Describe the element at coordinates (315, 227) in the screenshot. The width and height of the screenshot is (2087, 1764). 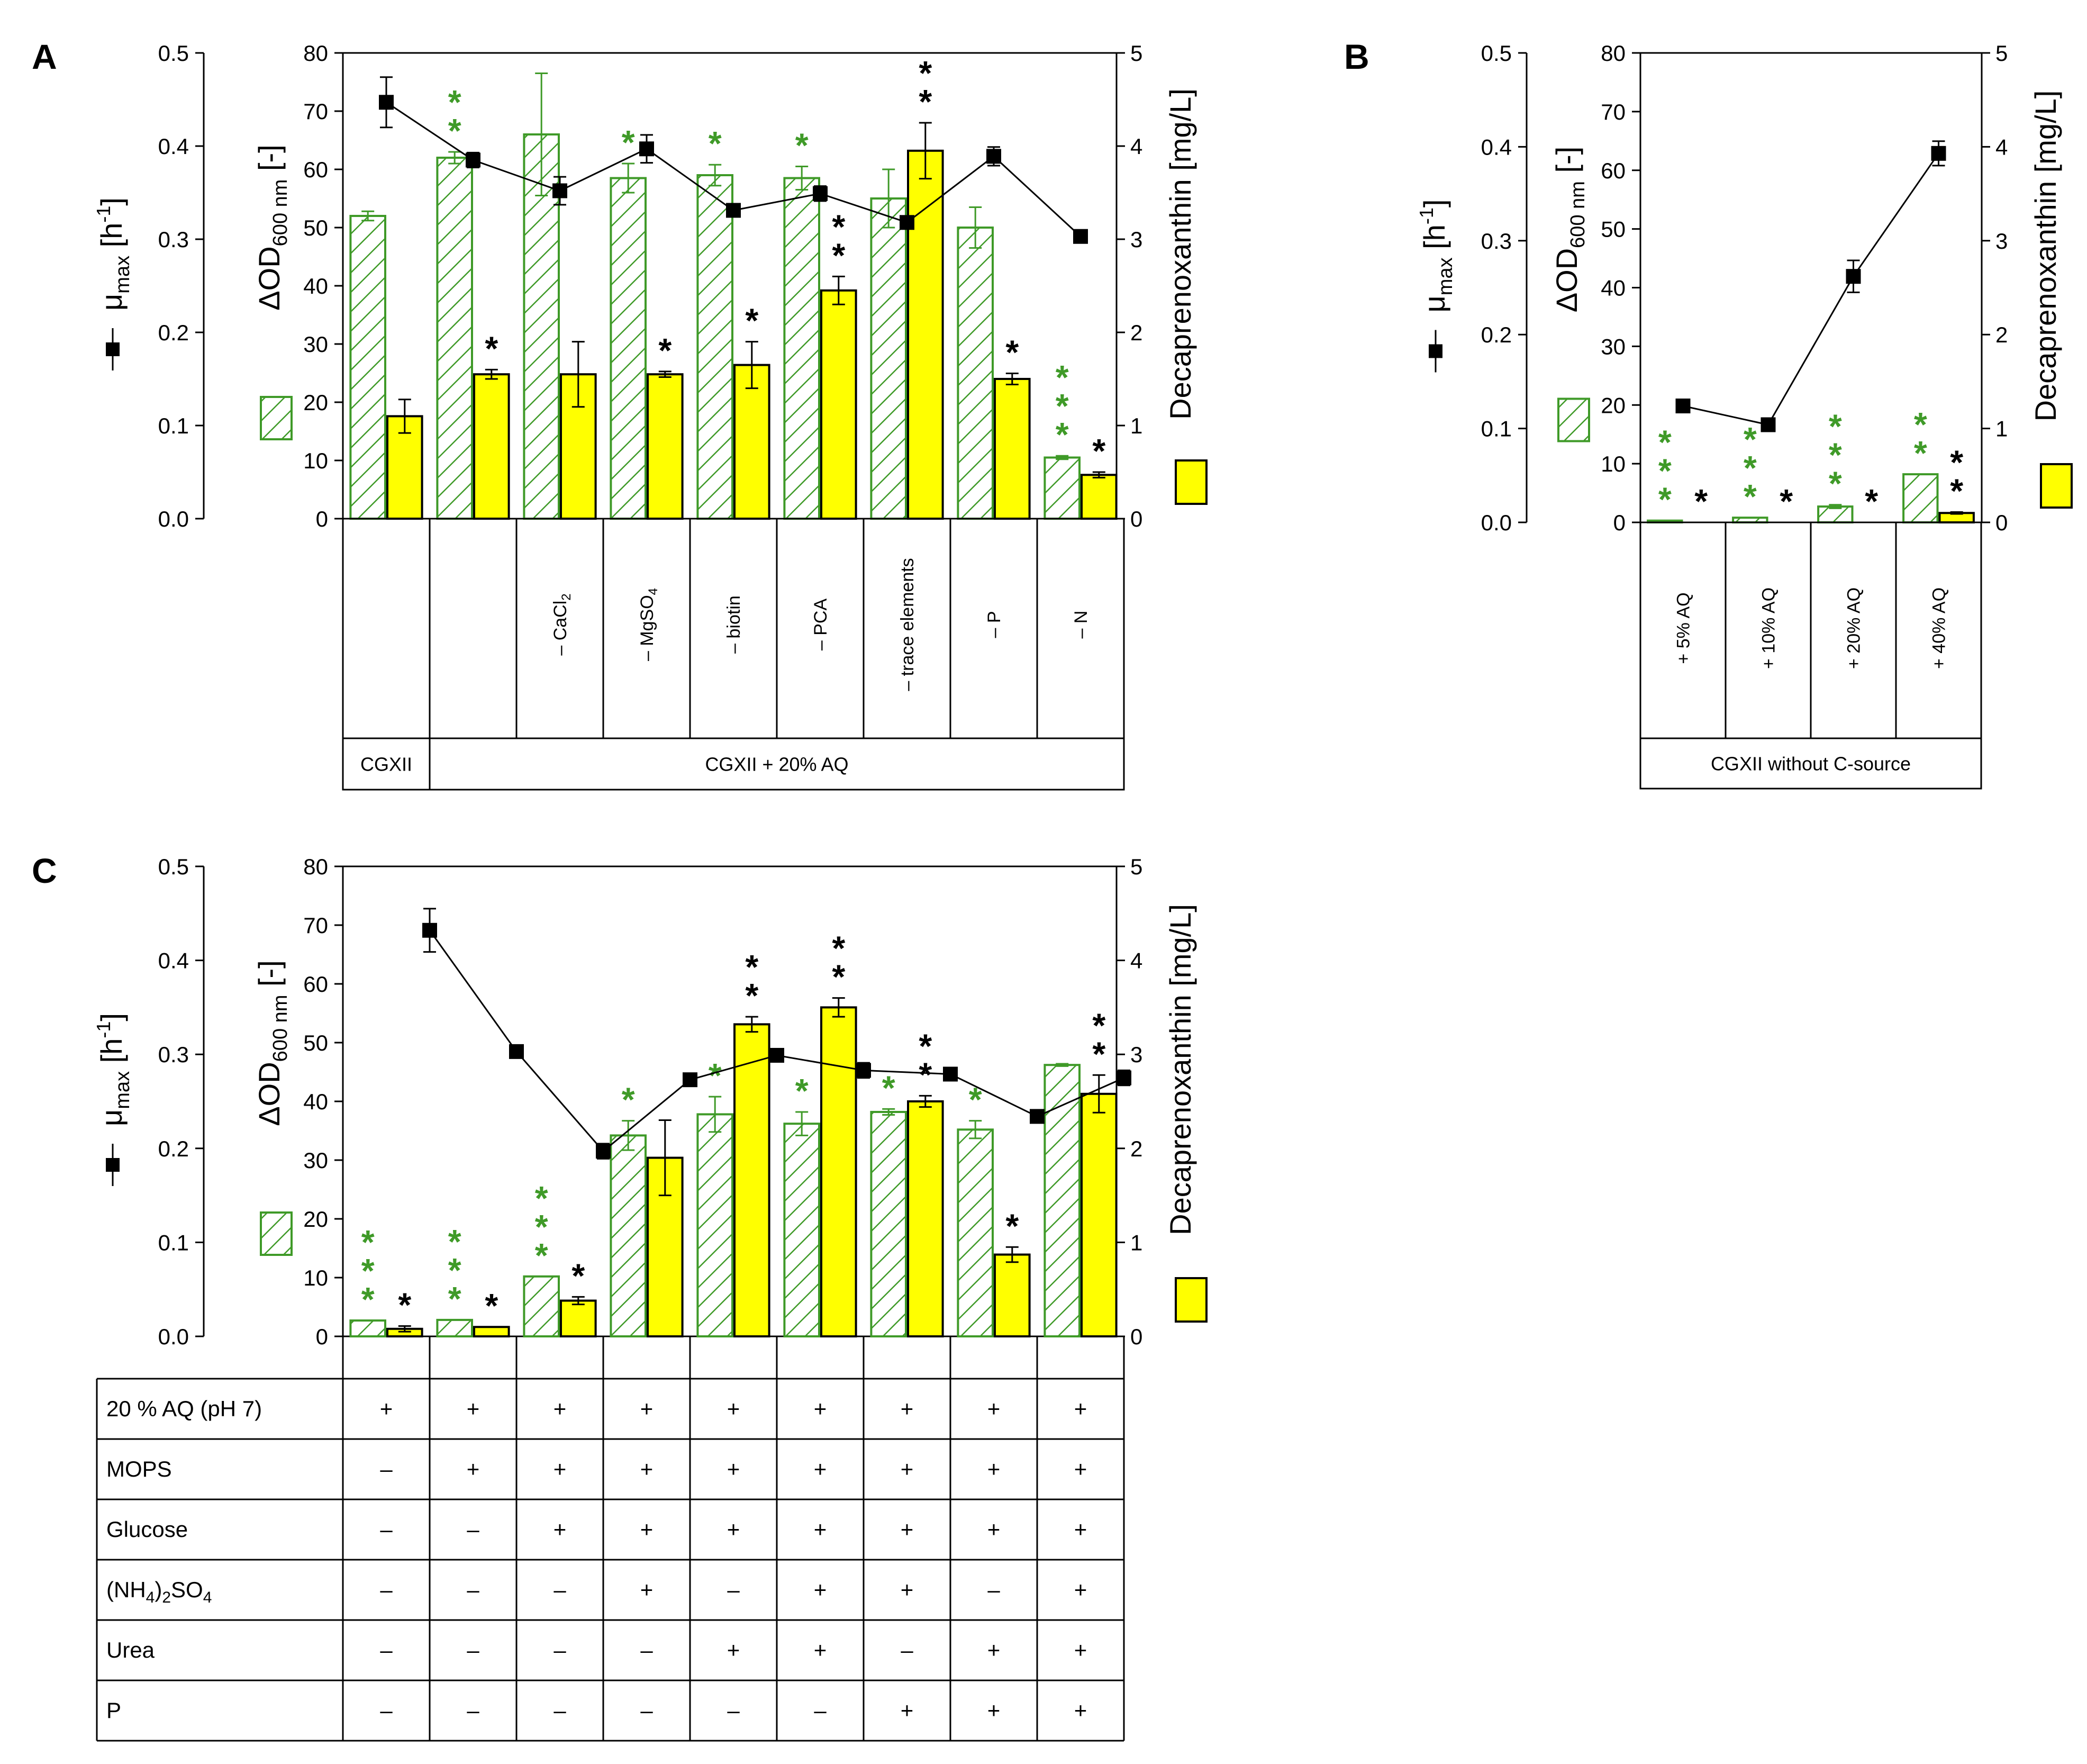
I see `od-tick-label: 50` at that location.